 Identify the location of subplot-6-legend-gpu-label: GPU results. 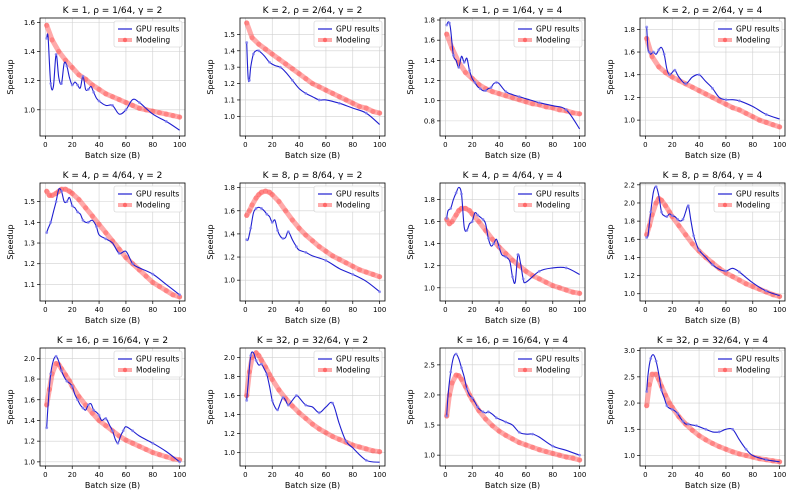
(357, 194).